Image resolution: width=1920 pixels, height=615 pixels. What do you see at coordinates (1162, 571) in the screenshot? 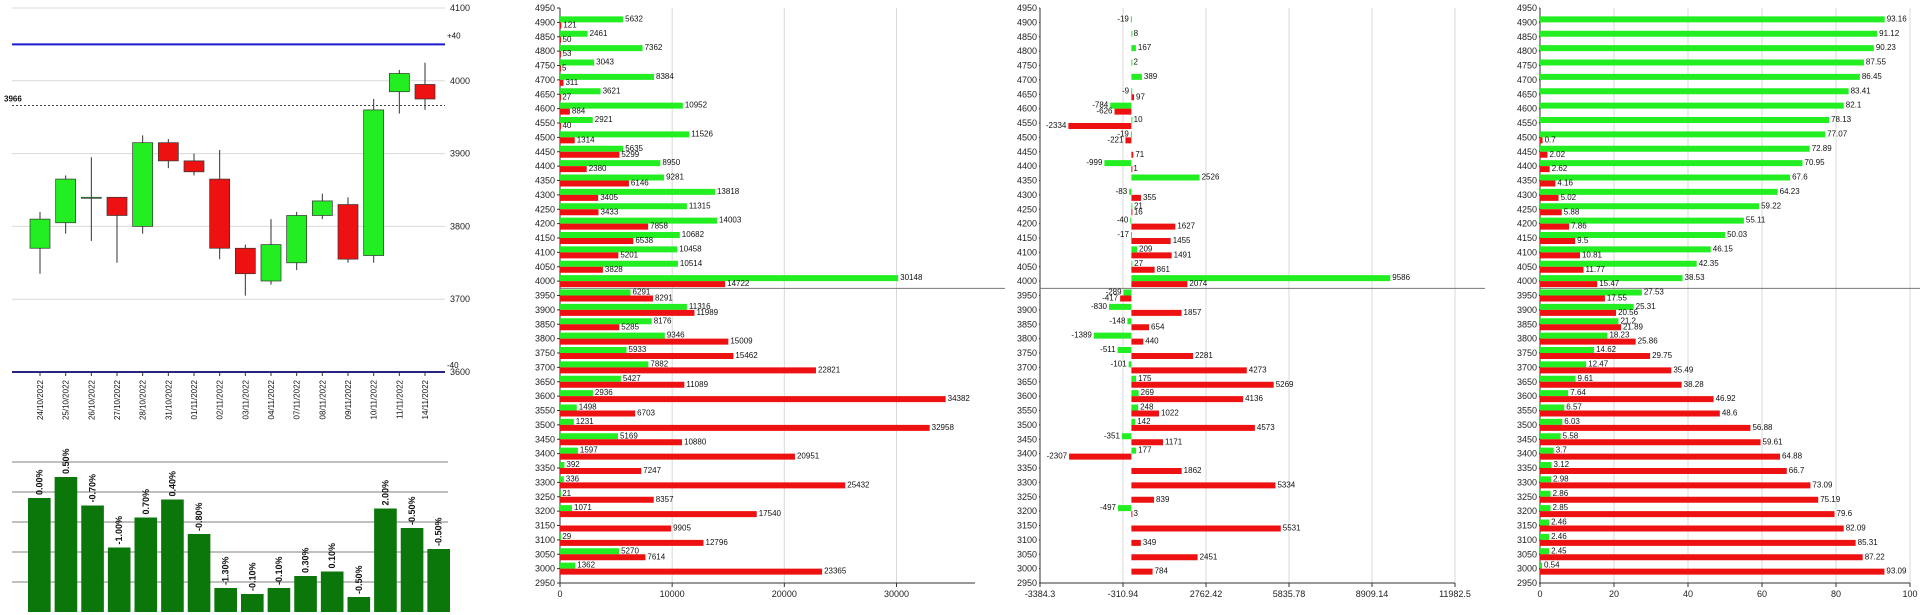
I see `data-label: 784` at bounding box center [1162, 571].